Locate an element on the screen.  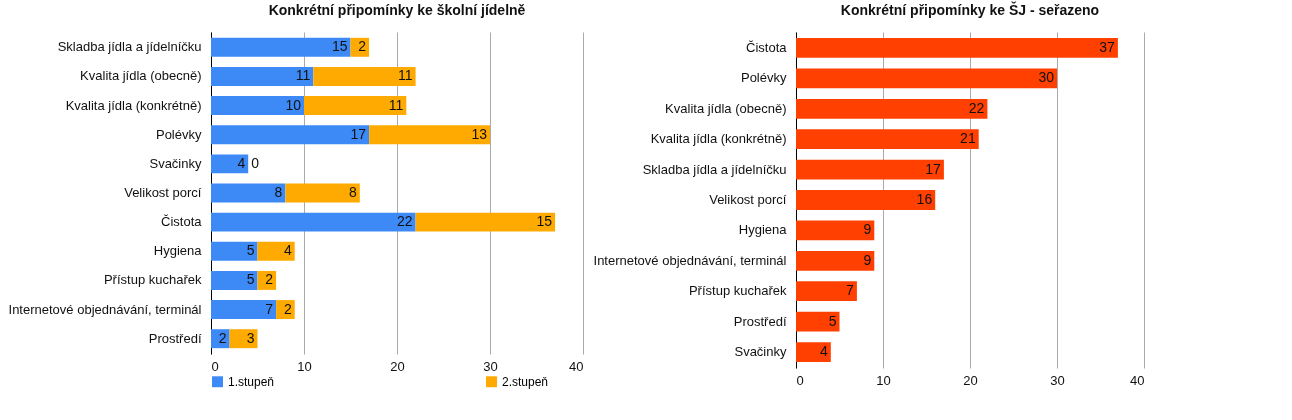
data-label: 10 is located at coordinates (293, 104).